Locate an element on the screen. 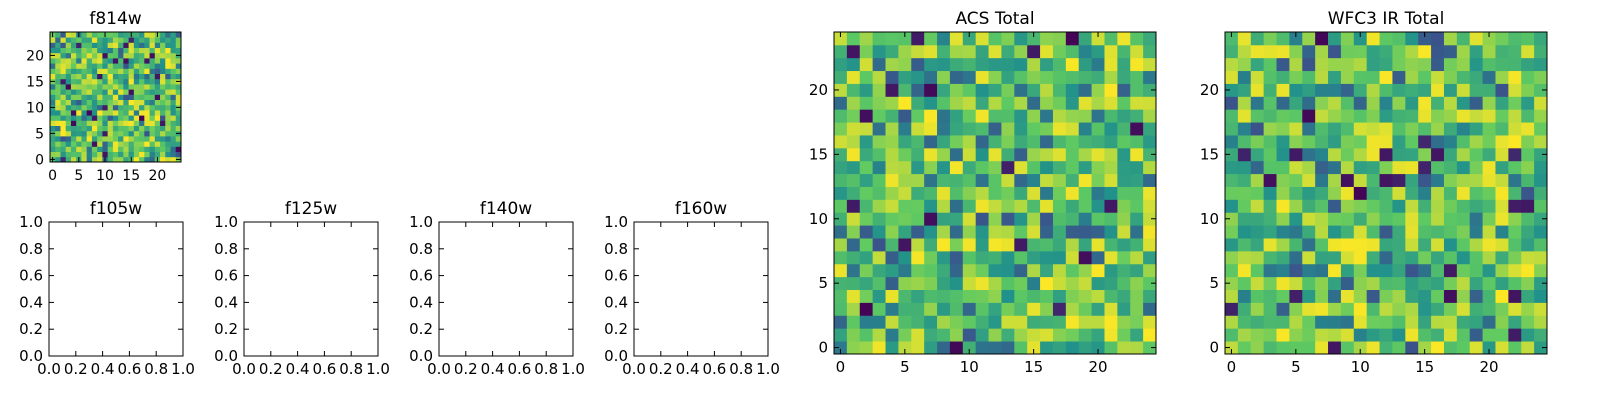  x-tick-label: 0.6 is located at coordinates (714, 369).